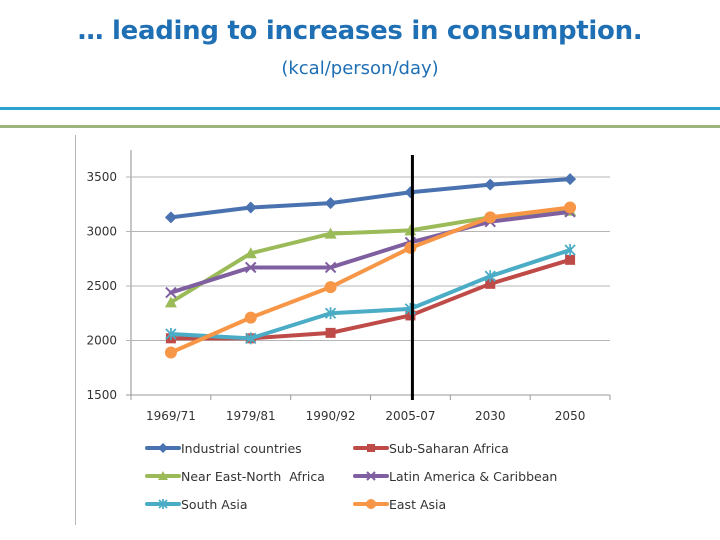 The image size is (720, 540). I want to click on y-tick-label: 2000, so click(101, 341).